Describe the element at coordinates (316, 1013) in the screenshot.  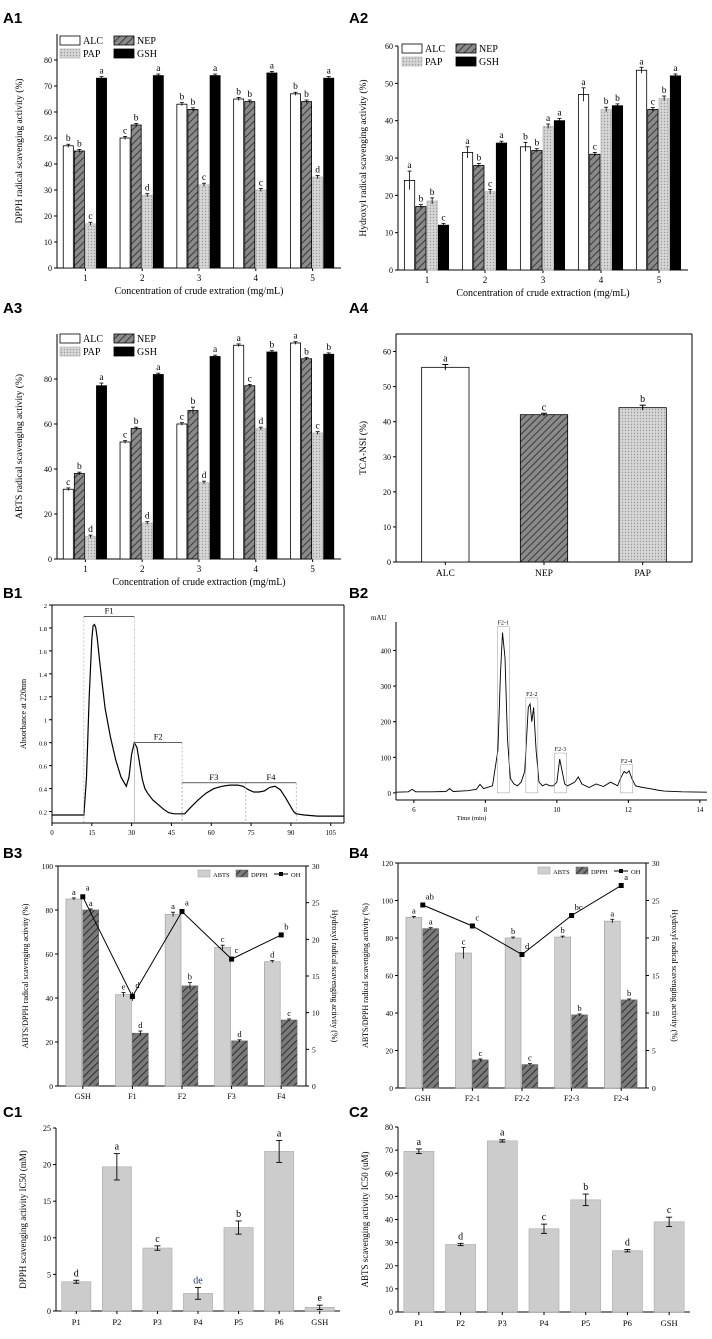
I see `y2-tick-label: 10` at that location.